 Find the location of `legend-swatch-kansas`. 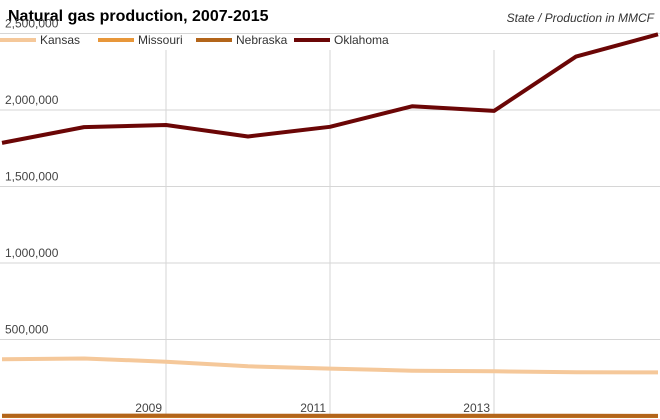

legend-swatch-kansas is located at coordinates (18, 40).